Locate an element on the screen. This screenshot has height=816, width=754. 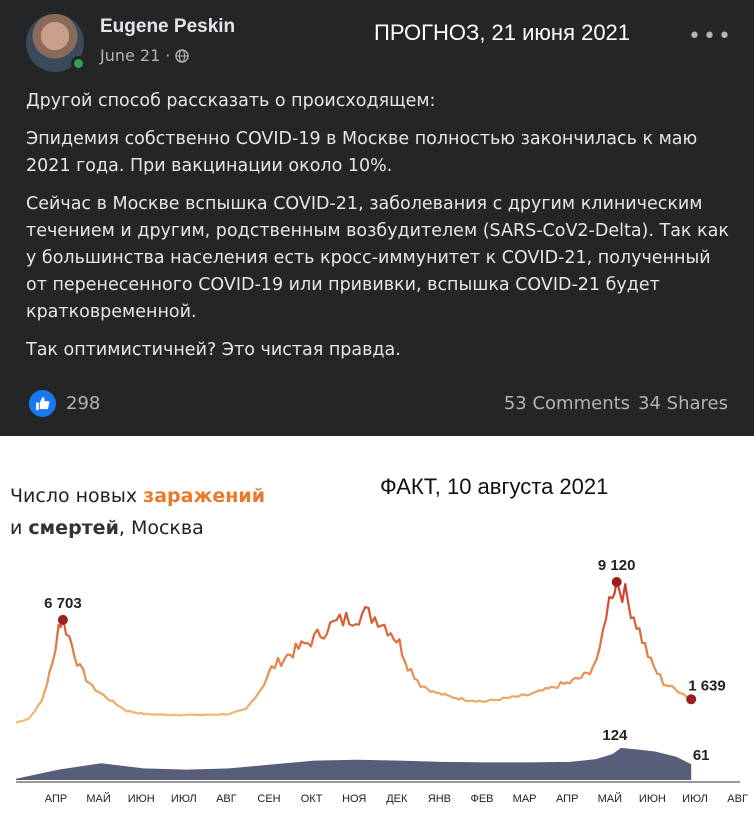
post-date: June 21 is located at coordinates (130, 55).